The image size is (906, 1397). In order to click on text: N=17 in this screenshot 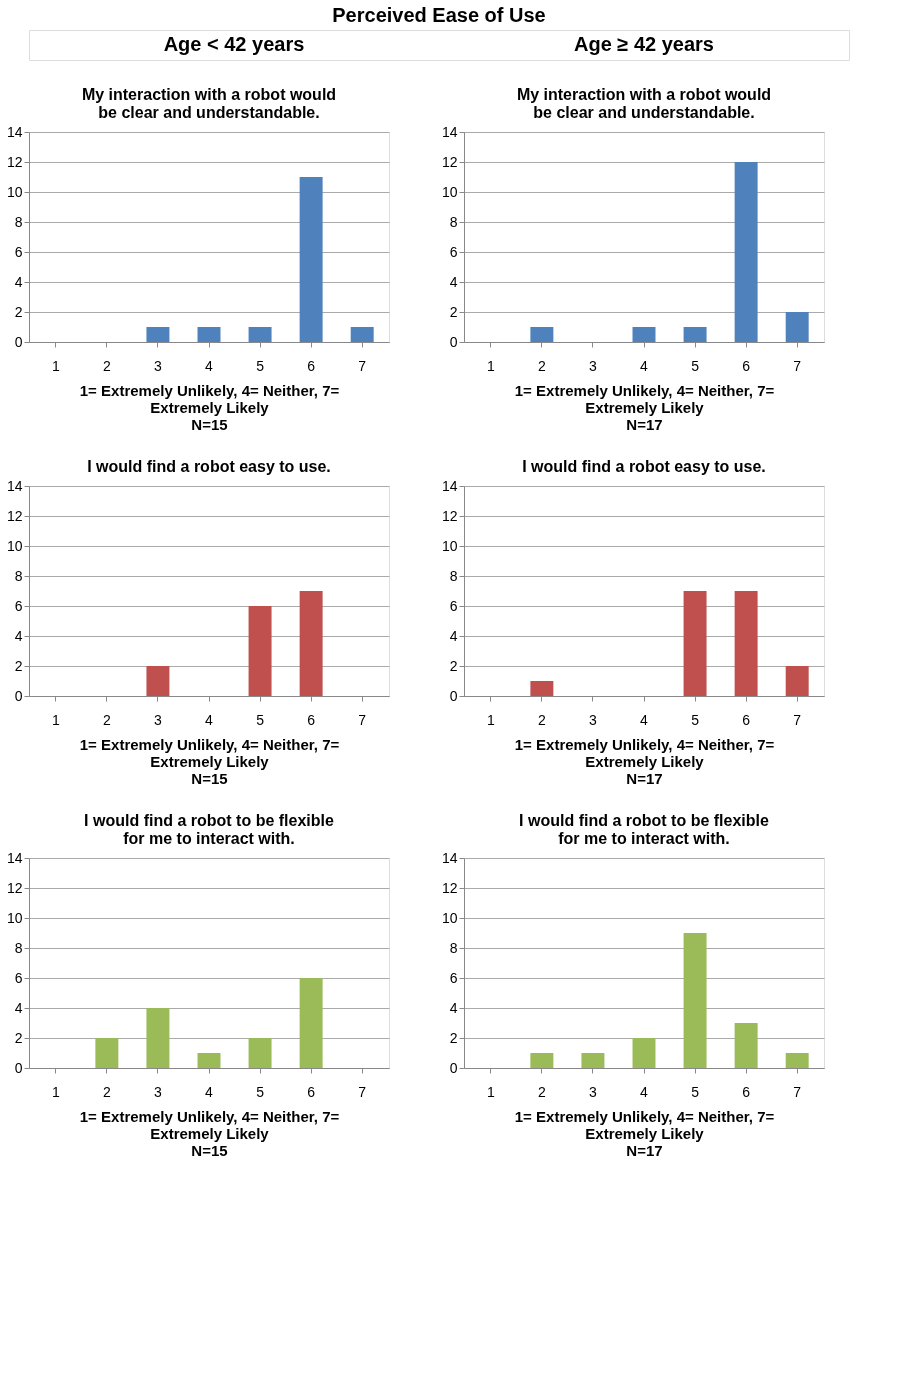, I will do `click(644, 1150)`.